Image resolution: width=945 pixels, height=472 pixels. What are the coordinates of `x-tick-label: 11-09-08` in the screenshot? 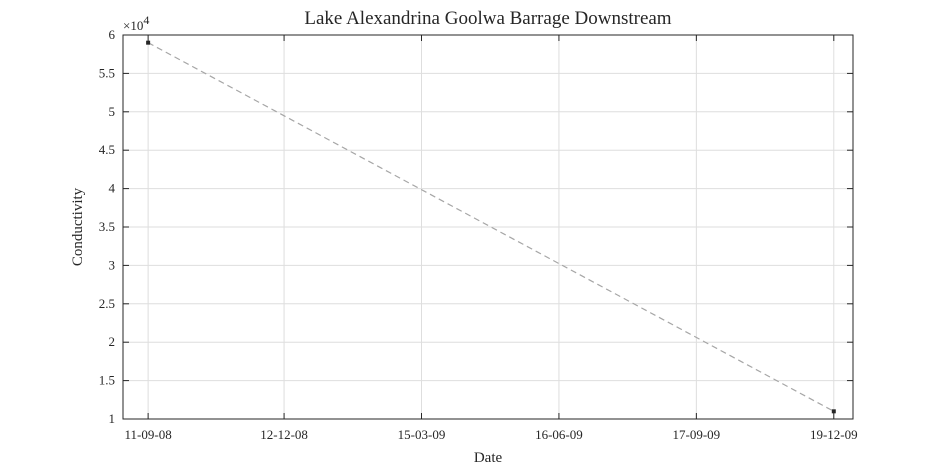 It's located at (148, 434).